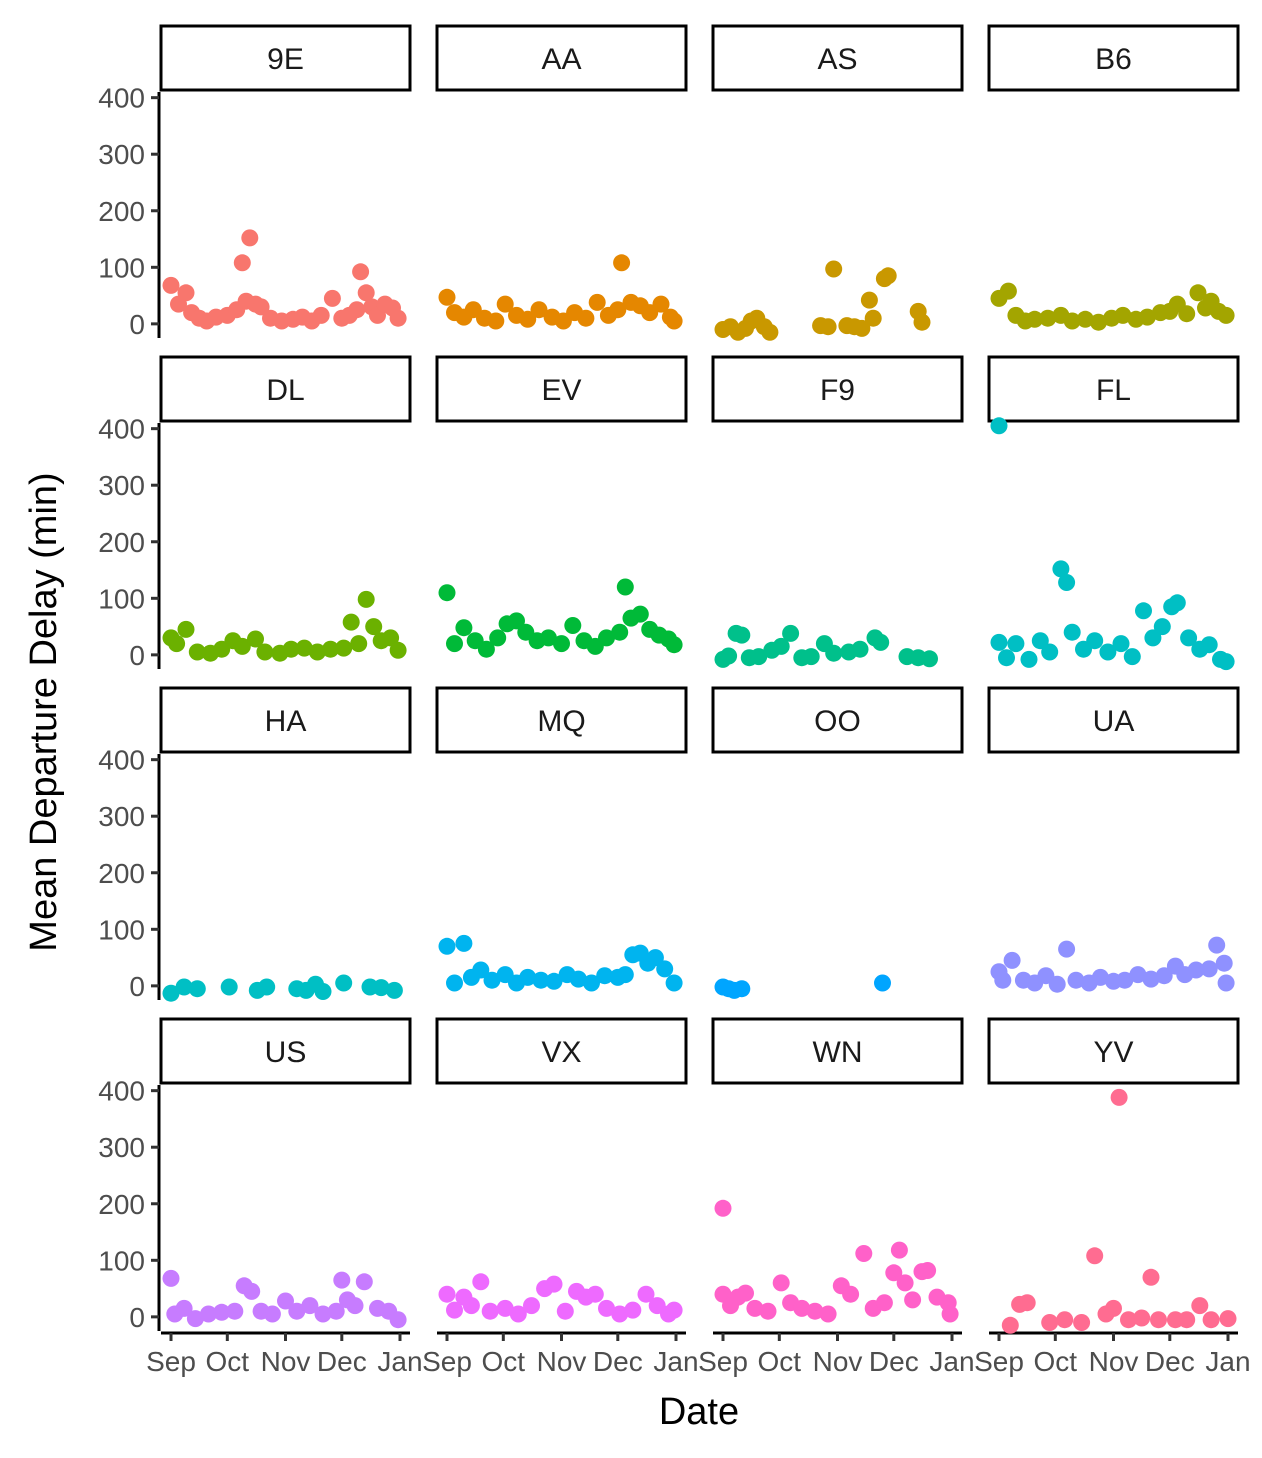 This screenshot has width=1262, height=1458. I want to click on panel-aa: AA, so click(561, 177).